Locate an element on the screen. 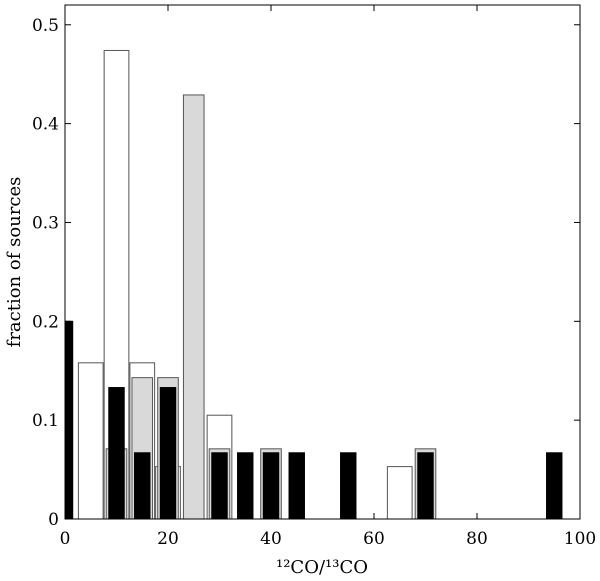  y-tick-label: 0.1 is located at coordinates (45, 421).